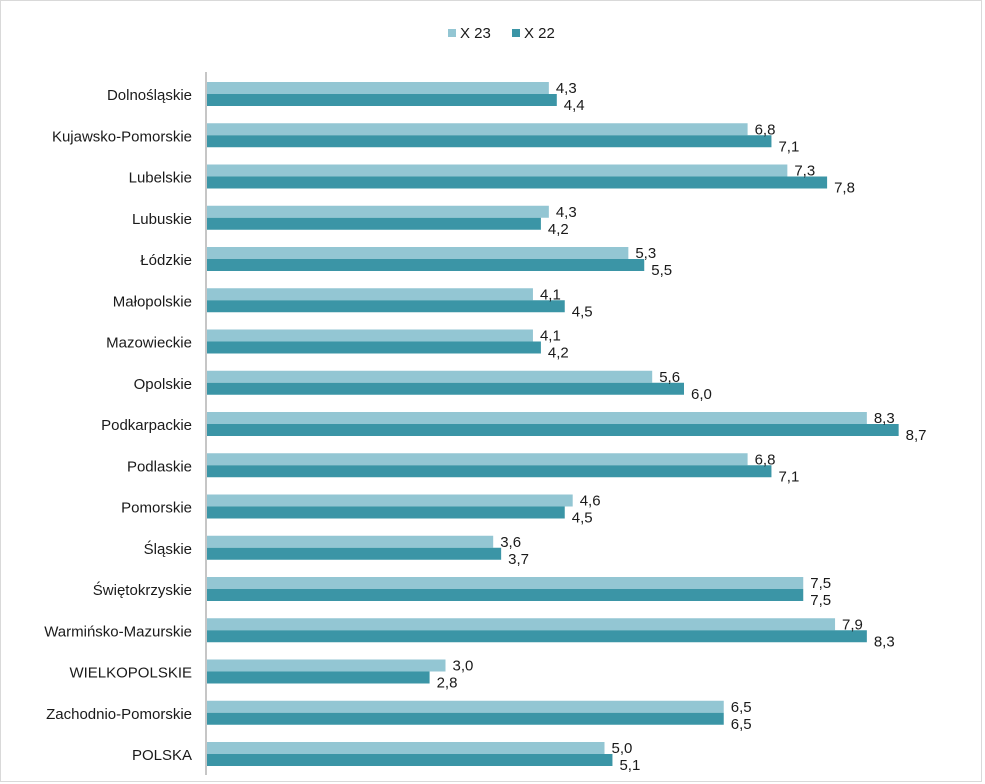  I want to click on category-label: Podkarpackie, so click(146, 425).